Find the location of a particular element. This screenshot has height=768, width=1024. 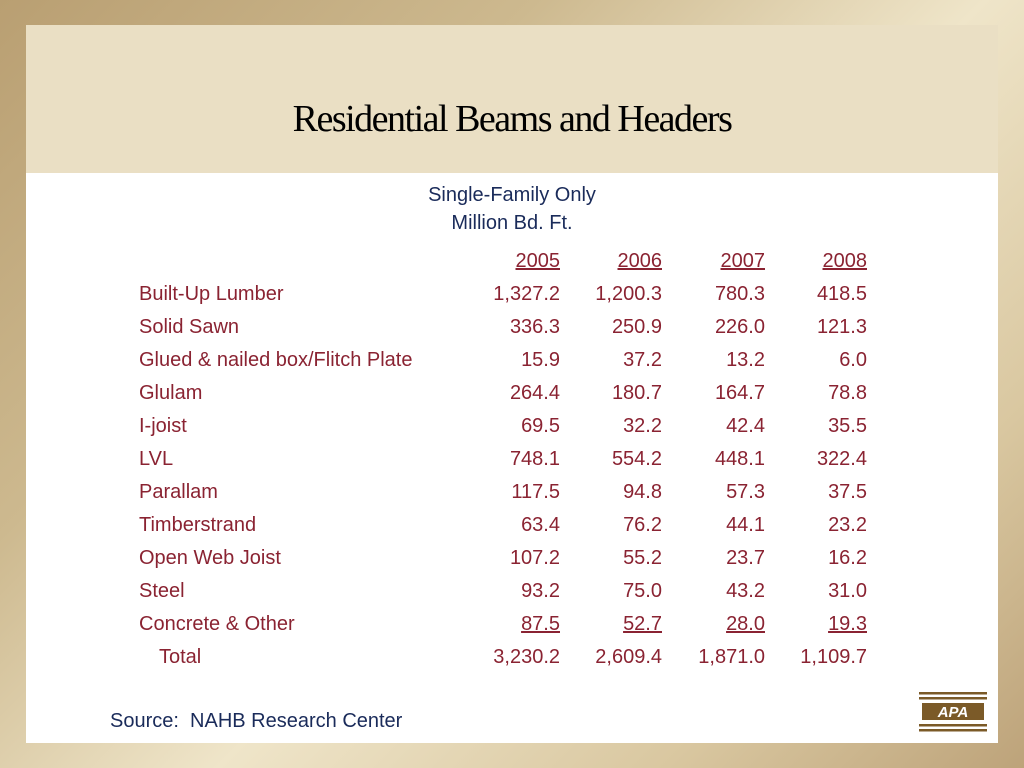

row-label: Open Web Joist is located at coordinates (210, 558).